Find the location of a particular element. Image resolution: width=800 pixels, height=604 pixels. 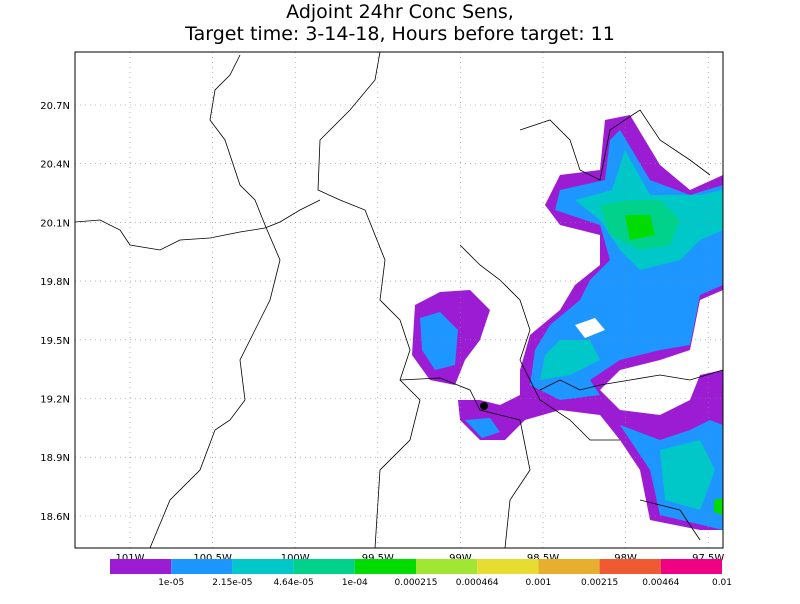

x-tick-label: 101W is located at coordinates (130, 558).